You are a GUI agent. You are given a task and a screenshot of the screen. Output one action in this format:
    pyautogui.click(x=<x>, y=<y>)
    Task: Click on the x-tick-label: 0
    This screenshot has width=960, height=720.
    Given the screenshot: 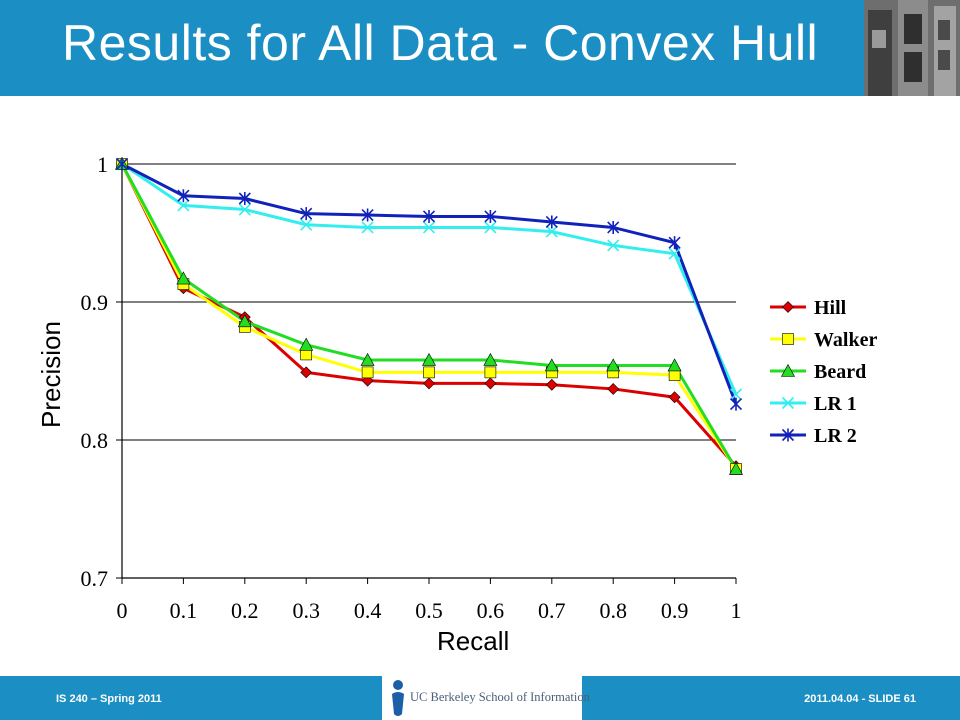 What is the action you would take?
    pyautogui.click(x=122, y=610)
    